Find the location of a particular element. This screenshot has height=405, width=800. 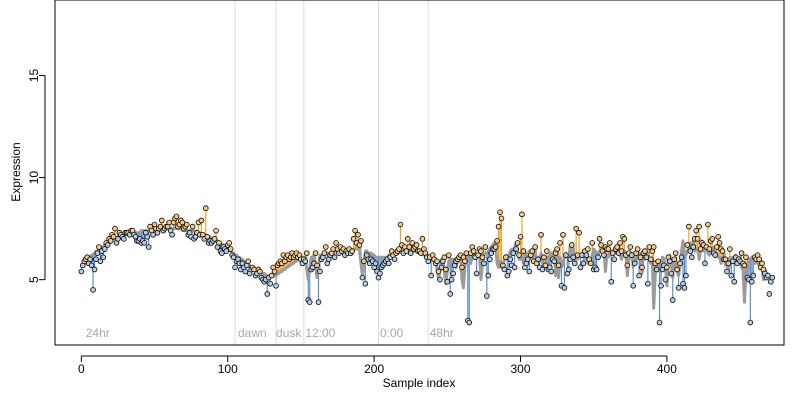

y-tick-label: 10 is located at coordinates (34, 178).